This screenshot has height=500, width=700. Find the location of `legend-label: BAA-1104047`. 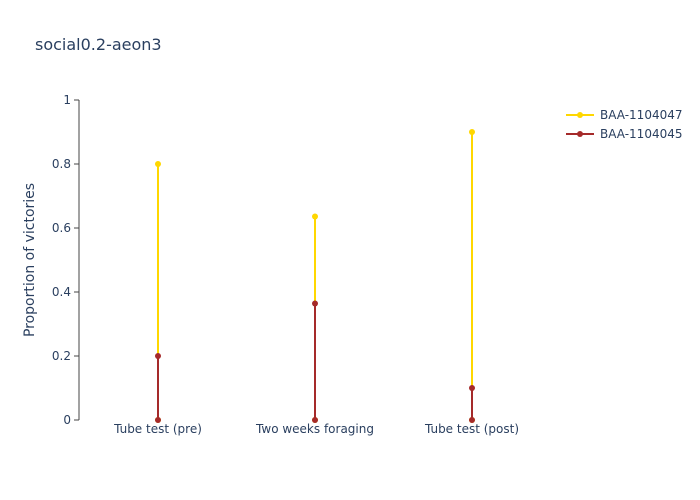

legend-label: BAA-1104047 is located at coordinates (641, 115).